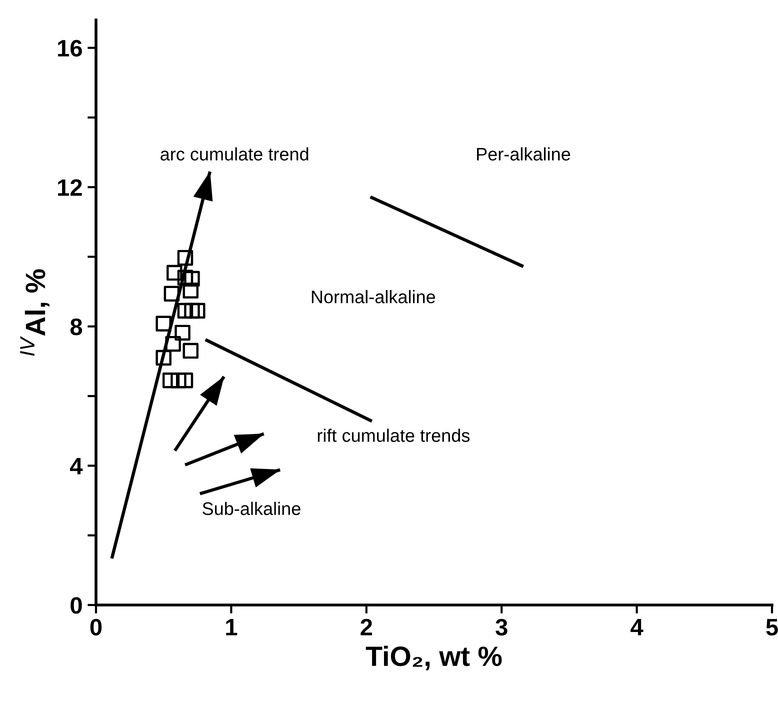  Describe the element at coordinates (96, 627) in the screenshot. I see `x-tick-label: 0` at that location.